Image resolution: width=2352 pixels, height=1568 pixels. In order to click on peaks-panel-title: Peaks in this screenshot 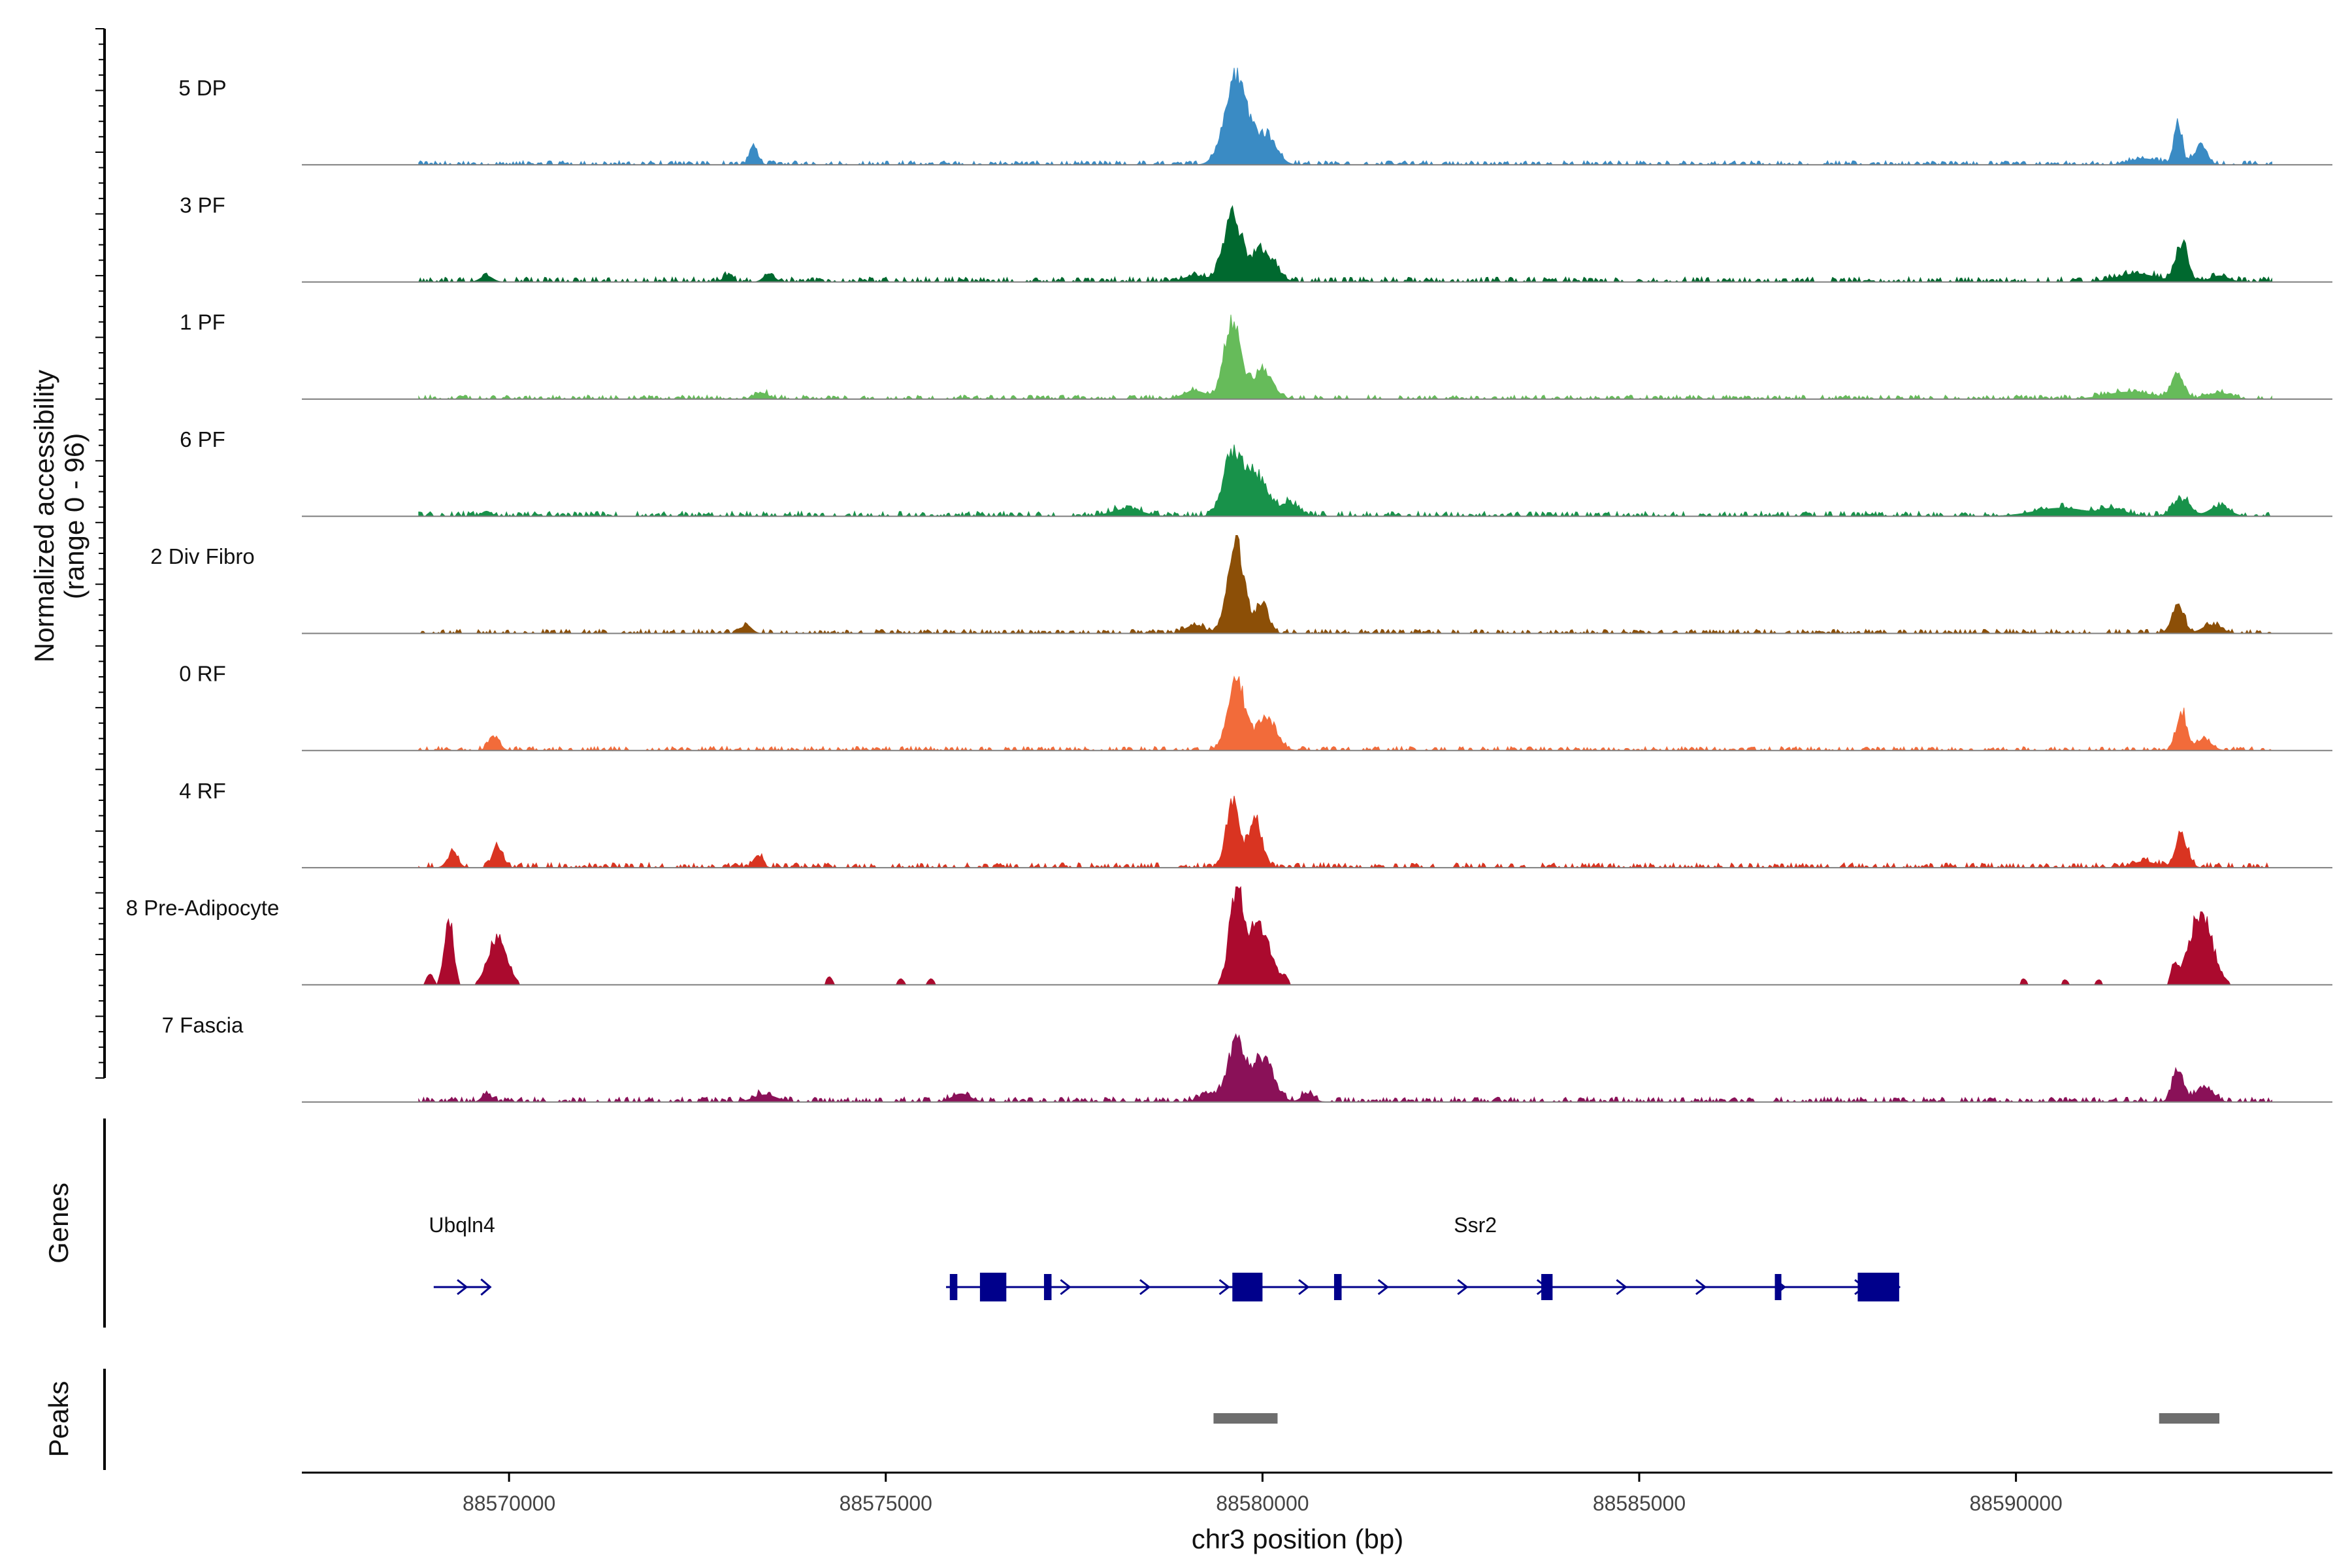, I will do `click(58, 1419)`.